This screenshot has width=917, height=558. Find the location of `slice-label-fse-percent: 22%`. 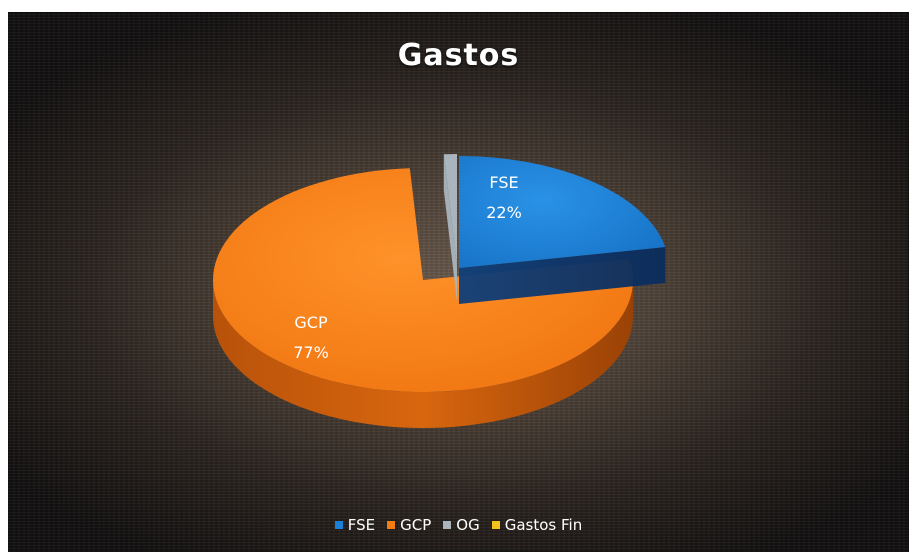

slice-label-fse-percent: 22% is located at coordinates (504, 212).